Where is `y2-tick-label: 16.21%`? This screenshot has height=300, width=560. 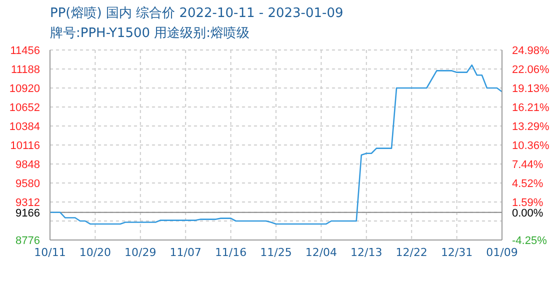 y2-tick-label: 16.21% is located at coordinates (531, 108).